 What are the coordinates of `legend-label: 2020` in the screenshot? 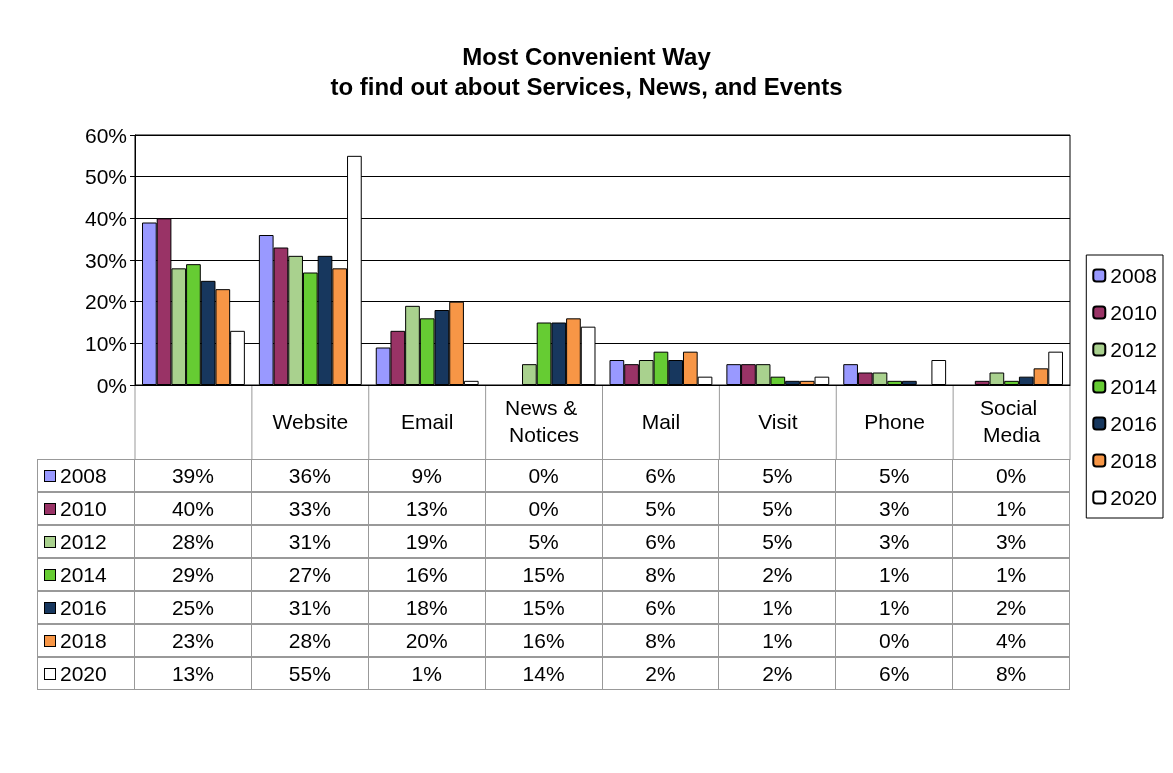 It's located at (1133, 497).